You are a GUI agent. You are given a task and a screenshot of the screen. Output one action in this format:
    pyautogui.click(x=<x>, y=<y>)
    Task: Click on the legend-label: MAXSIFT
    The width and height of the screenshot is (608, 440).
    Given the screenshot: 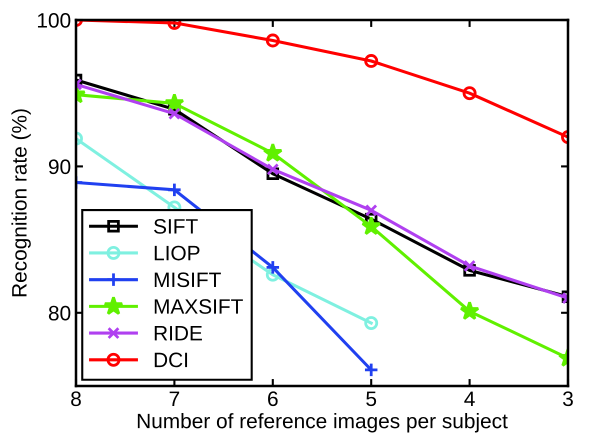 What is the action you would take?
    pyautogui.click(x=198, y=306)
    